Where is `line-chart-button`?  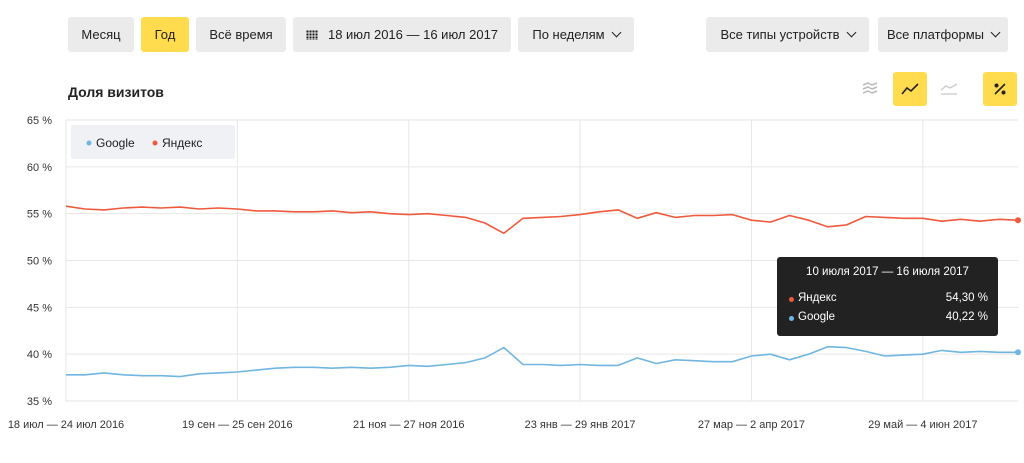
line-chart-button is located at coordinates (910, 89).